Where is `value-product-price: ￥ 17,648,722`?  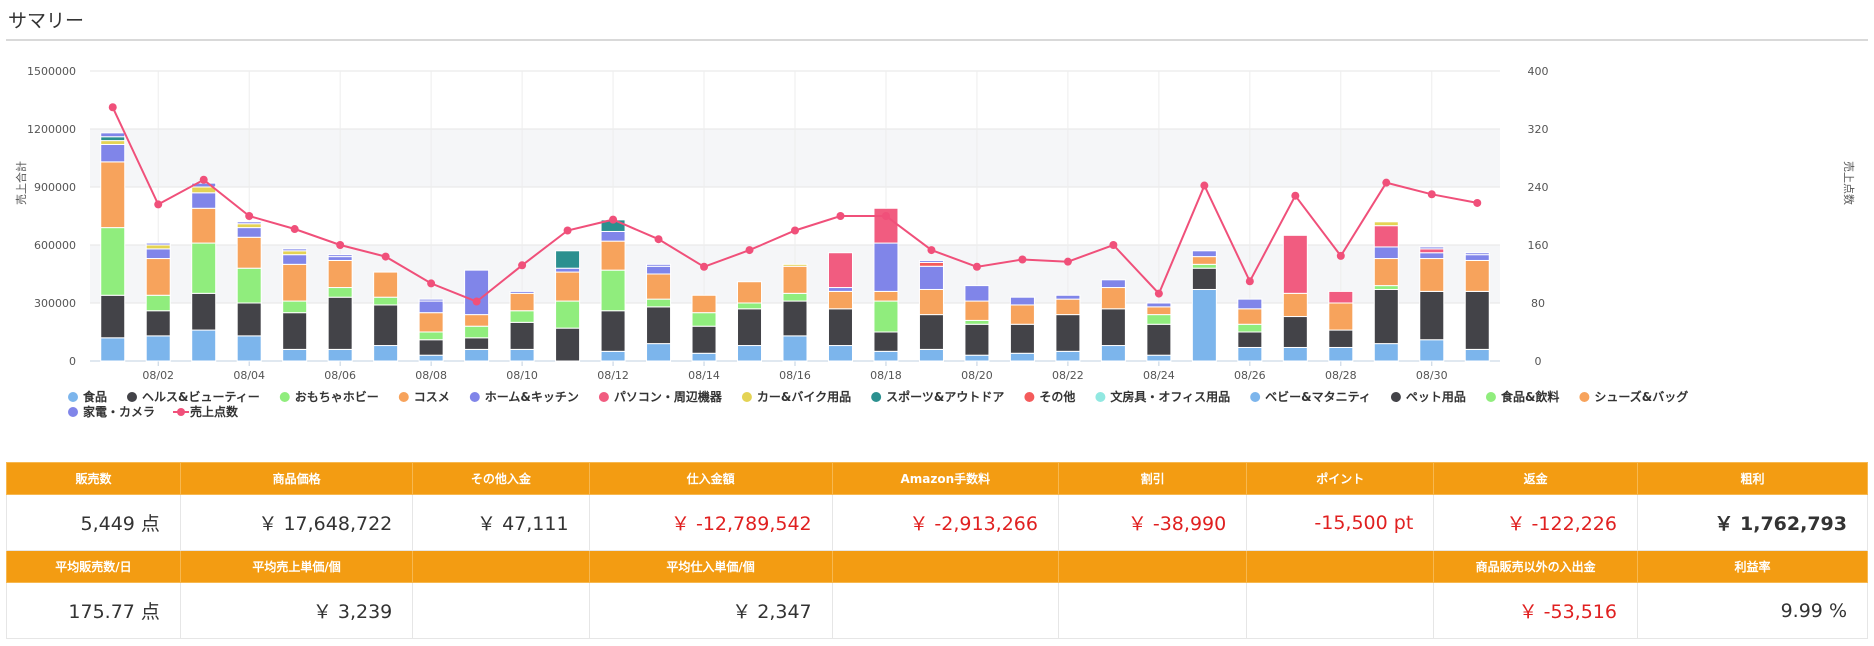 value-product-price: ￥ 17,648,722 is located at coordinates (296, 522).